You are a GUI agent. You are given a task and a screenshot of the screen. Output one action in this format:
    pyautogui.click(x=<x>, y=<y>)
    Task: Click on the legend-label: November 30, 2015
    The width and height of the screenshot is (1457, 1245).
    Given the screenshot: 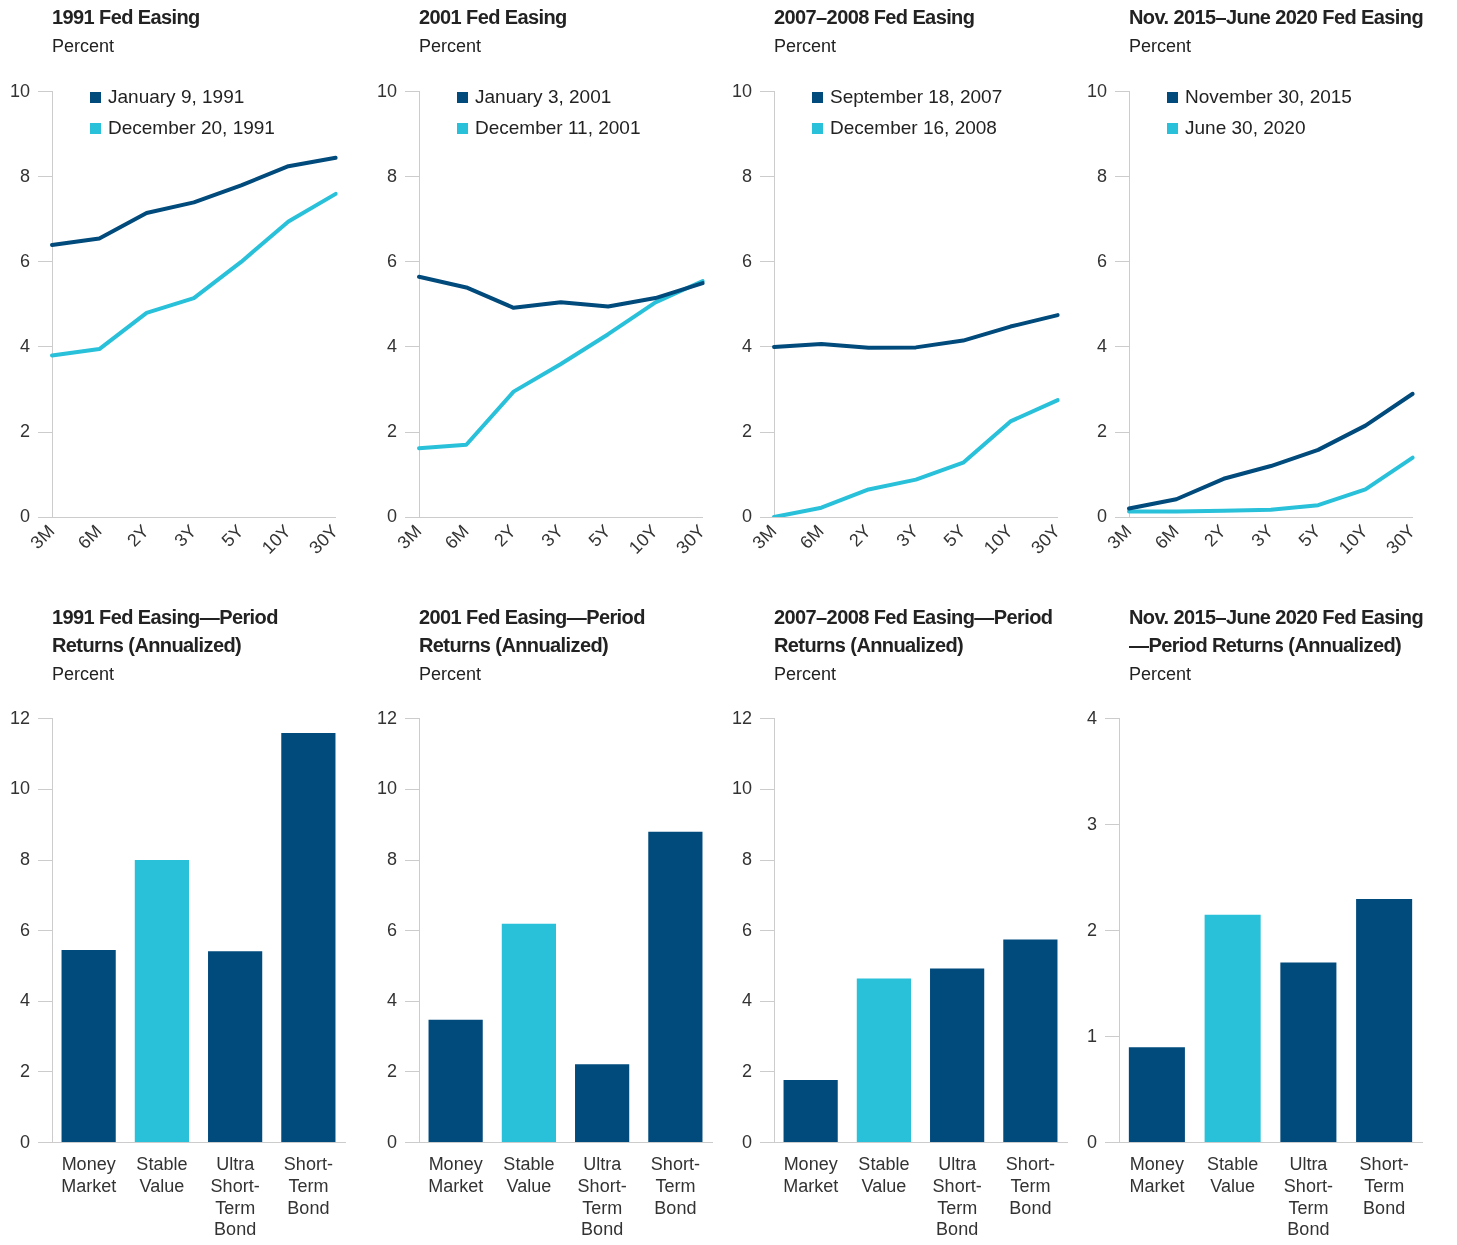 What is the action you would take?
    pyautogui.click(x=1268, y=97)
    